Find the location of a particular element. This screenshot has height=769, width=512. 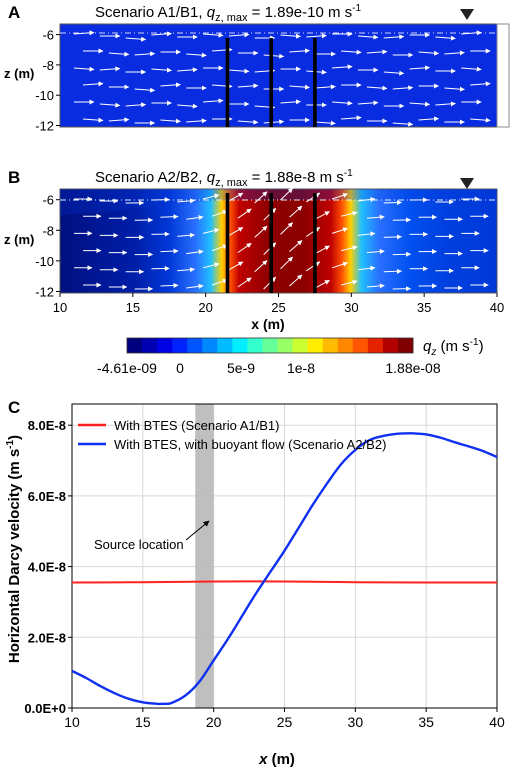

colorbar-label: -4.61e-09 is located at coordinates (127, 368).